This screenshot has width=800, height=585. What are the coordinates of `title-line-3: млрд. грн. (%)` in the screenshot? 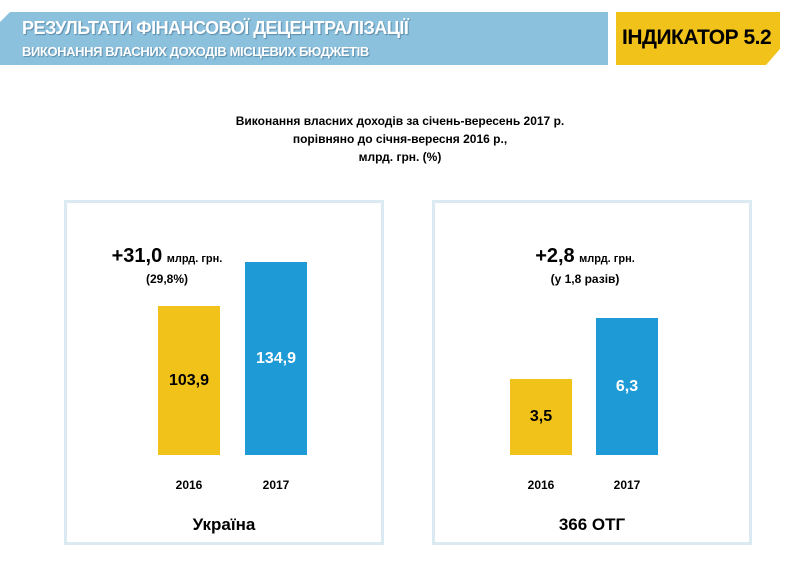 It's located at (400, 157).